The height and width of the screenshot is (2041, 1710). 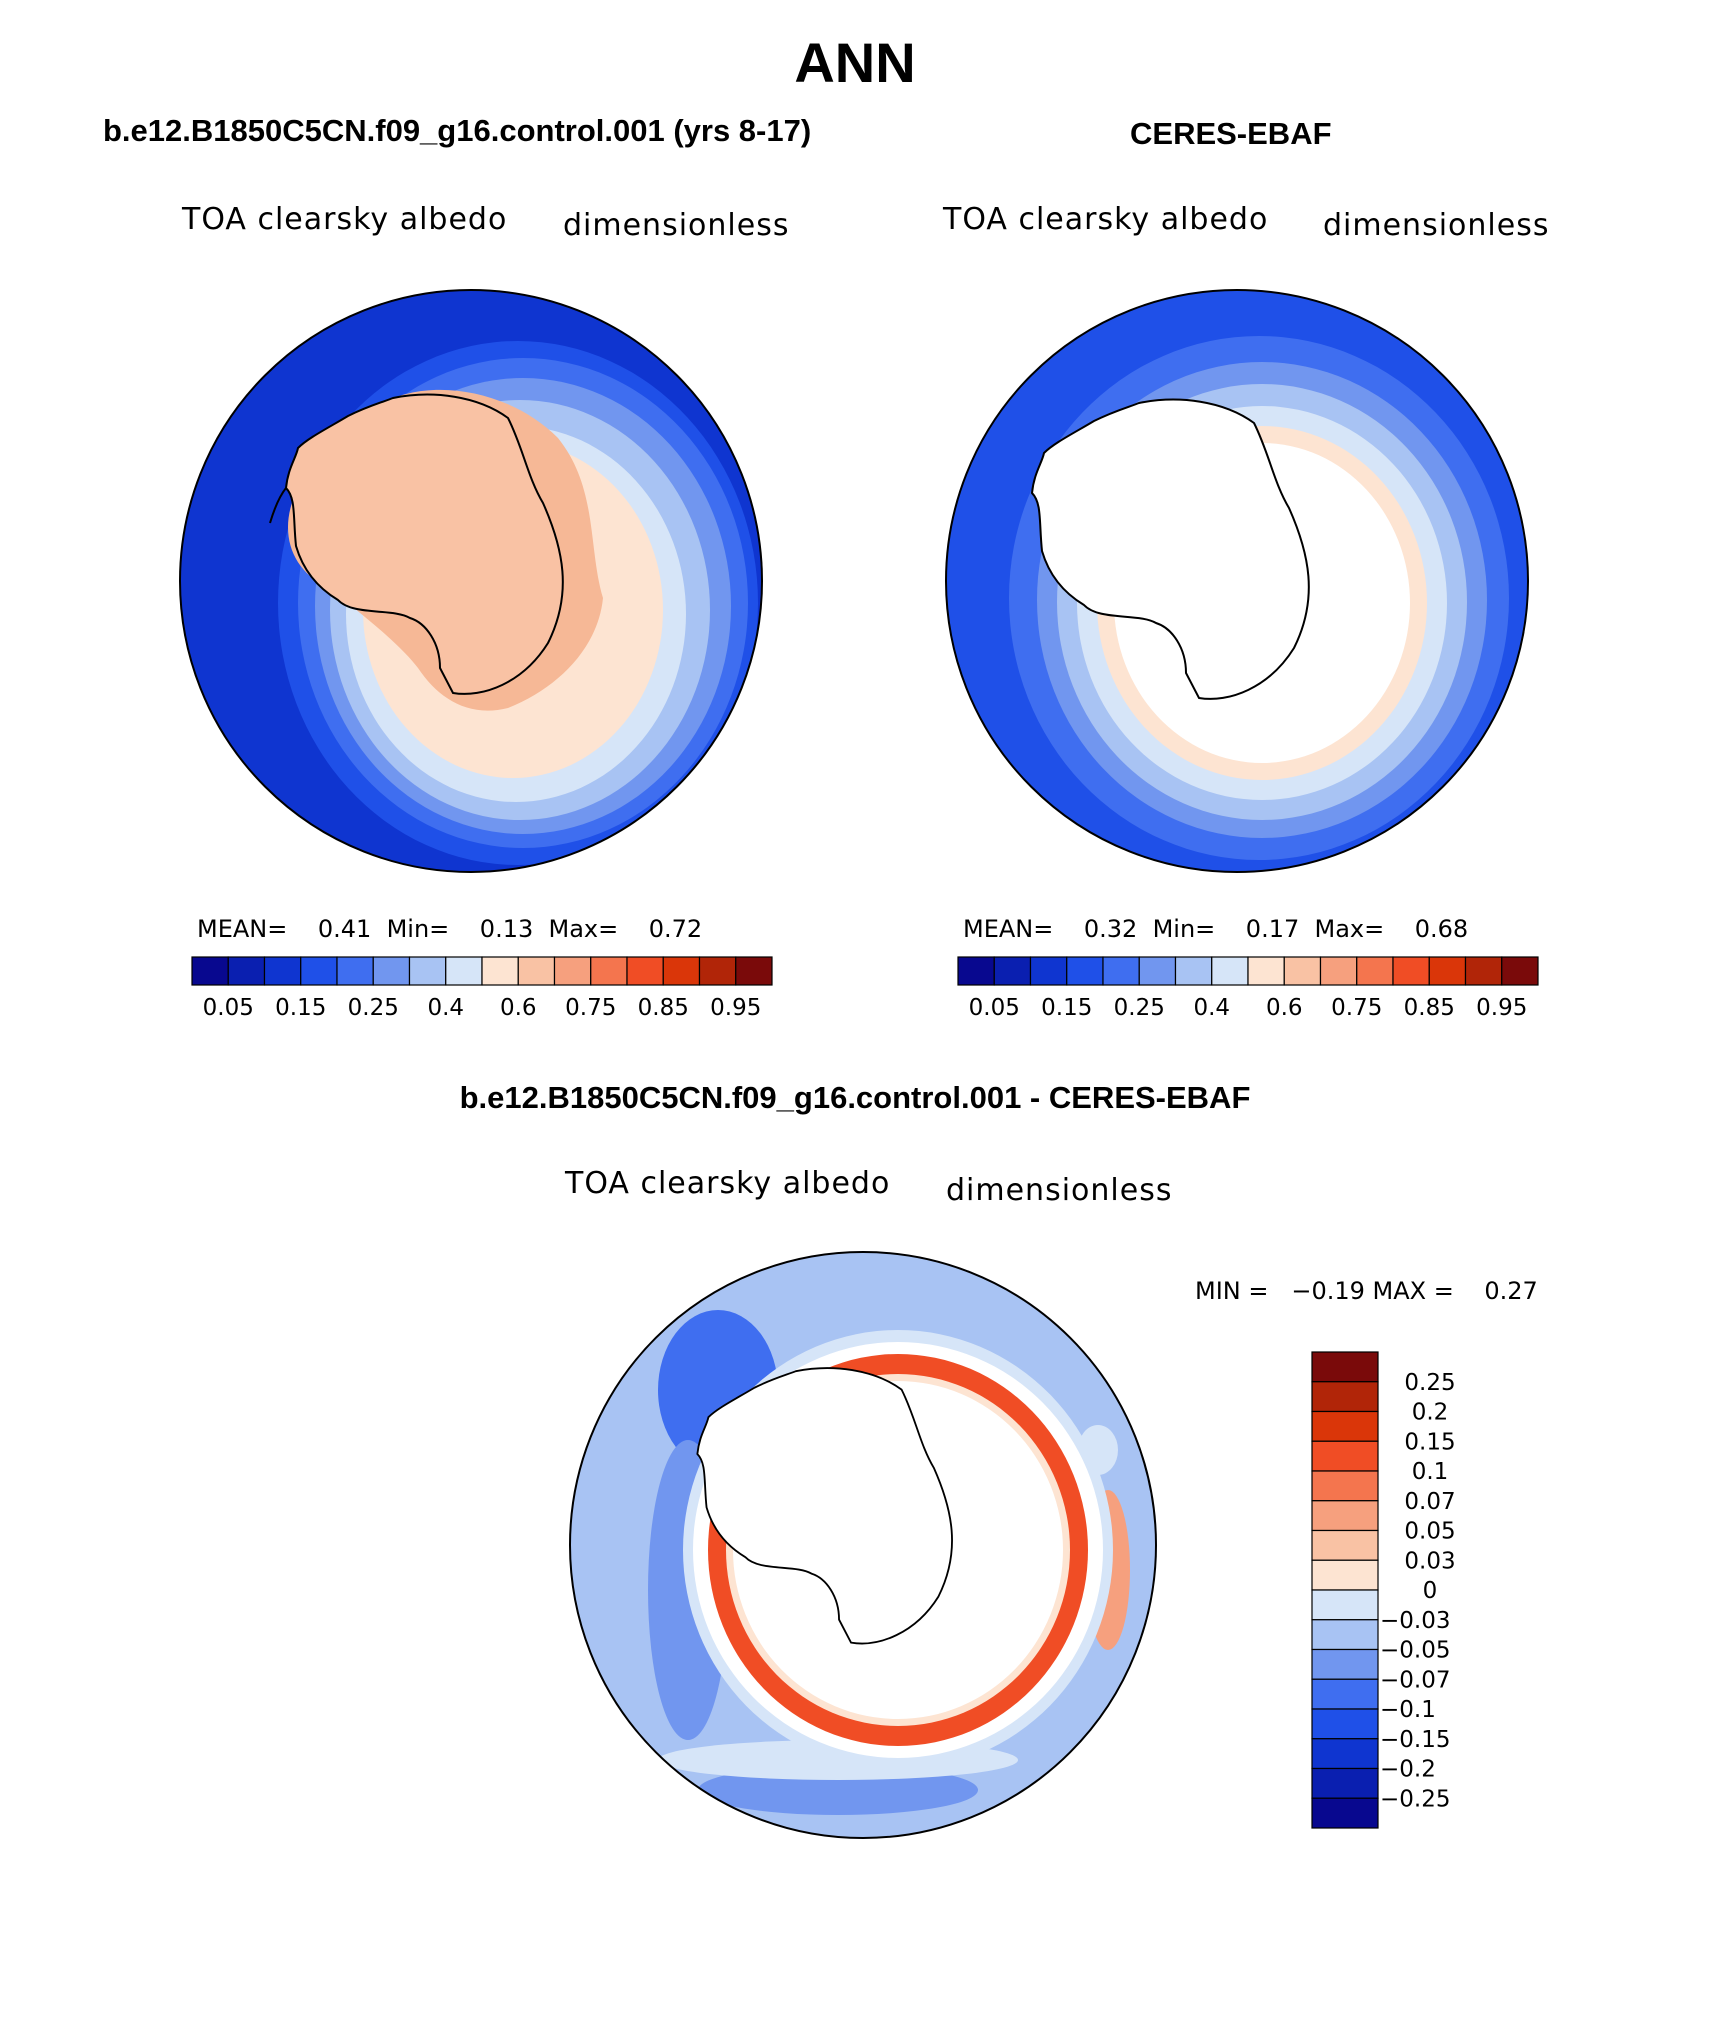 I want to click on diff-variable-label: TOA clearsky albedo, so click(x=728, y=1183).